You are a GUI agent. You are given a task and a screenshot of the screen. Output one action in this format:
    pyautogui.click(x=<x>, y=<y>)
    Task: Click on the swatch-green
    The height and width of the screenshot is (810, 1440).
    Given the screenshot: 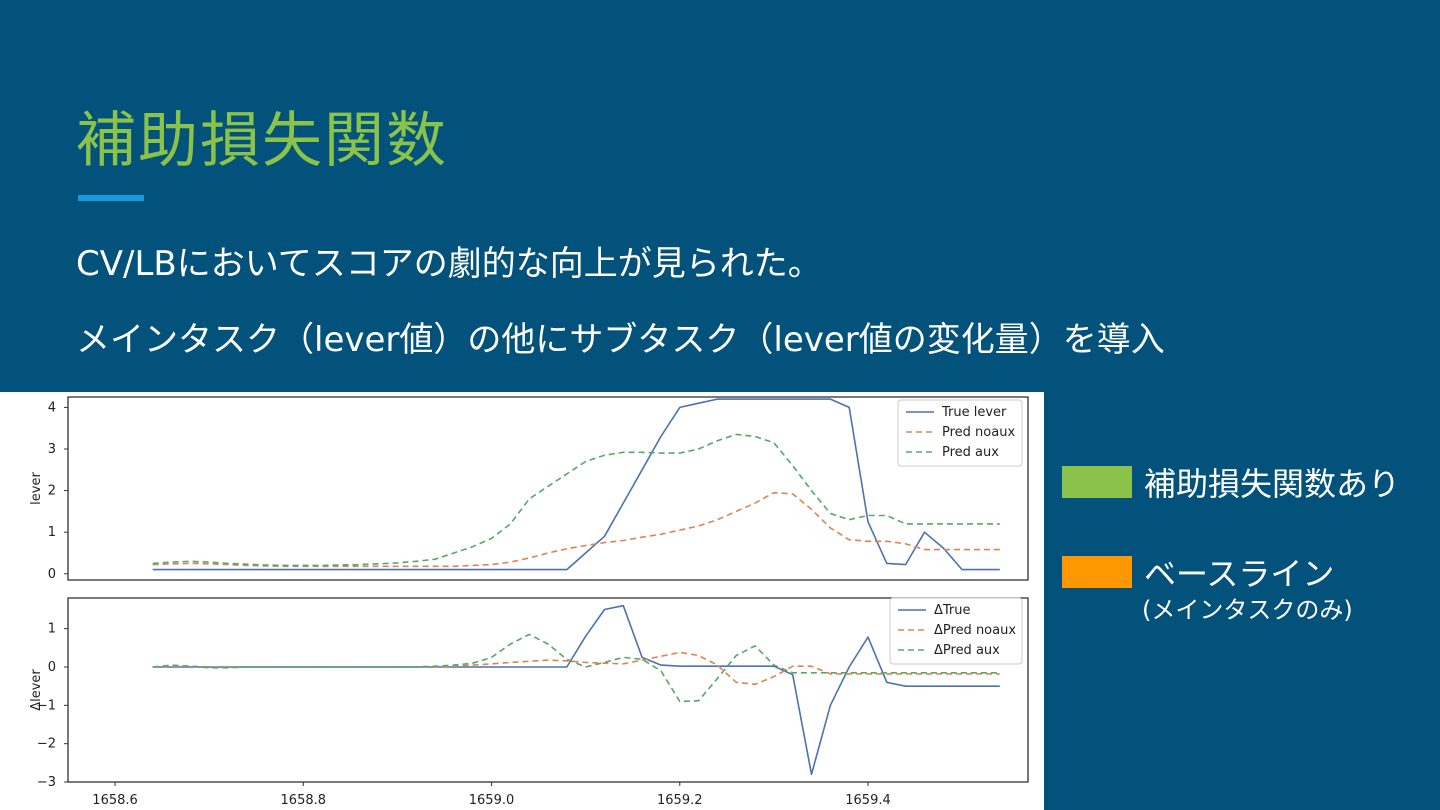 What is the action you would take?
    pyautogui.click(x=1097, y=482)
    